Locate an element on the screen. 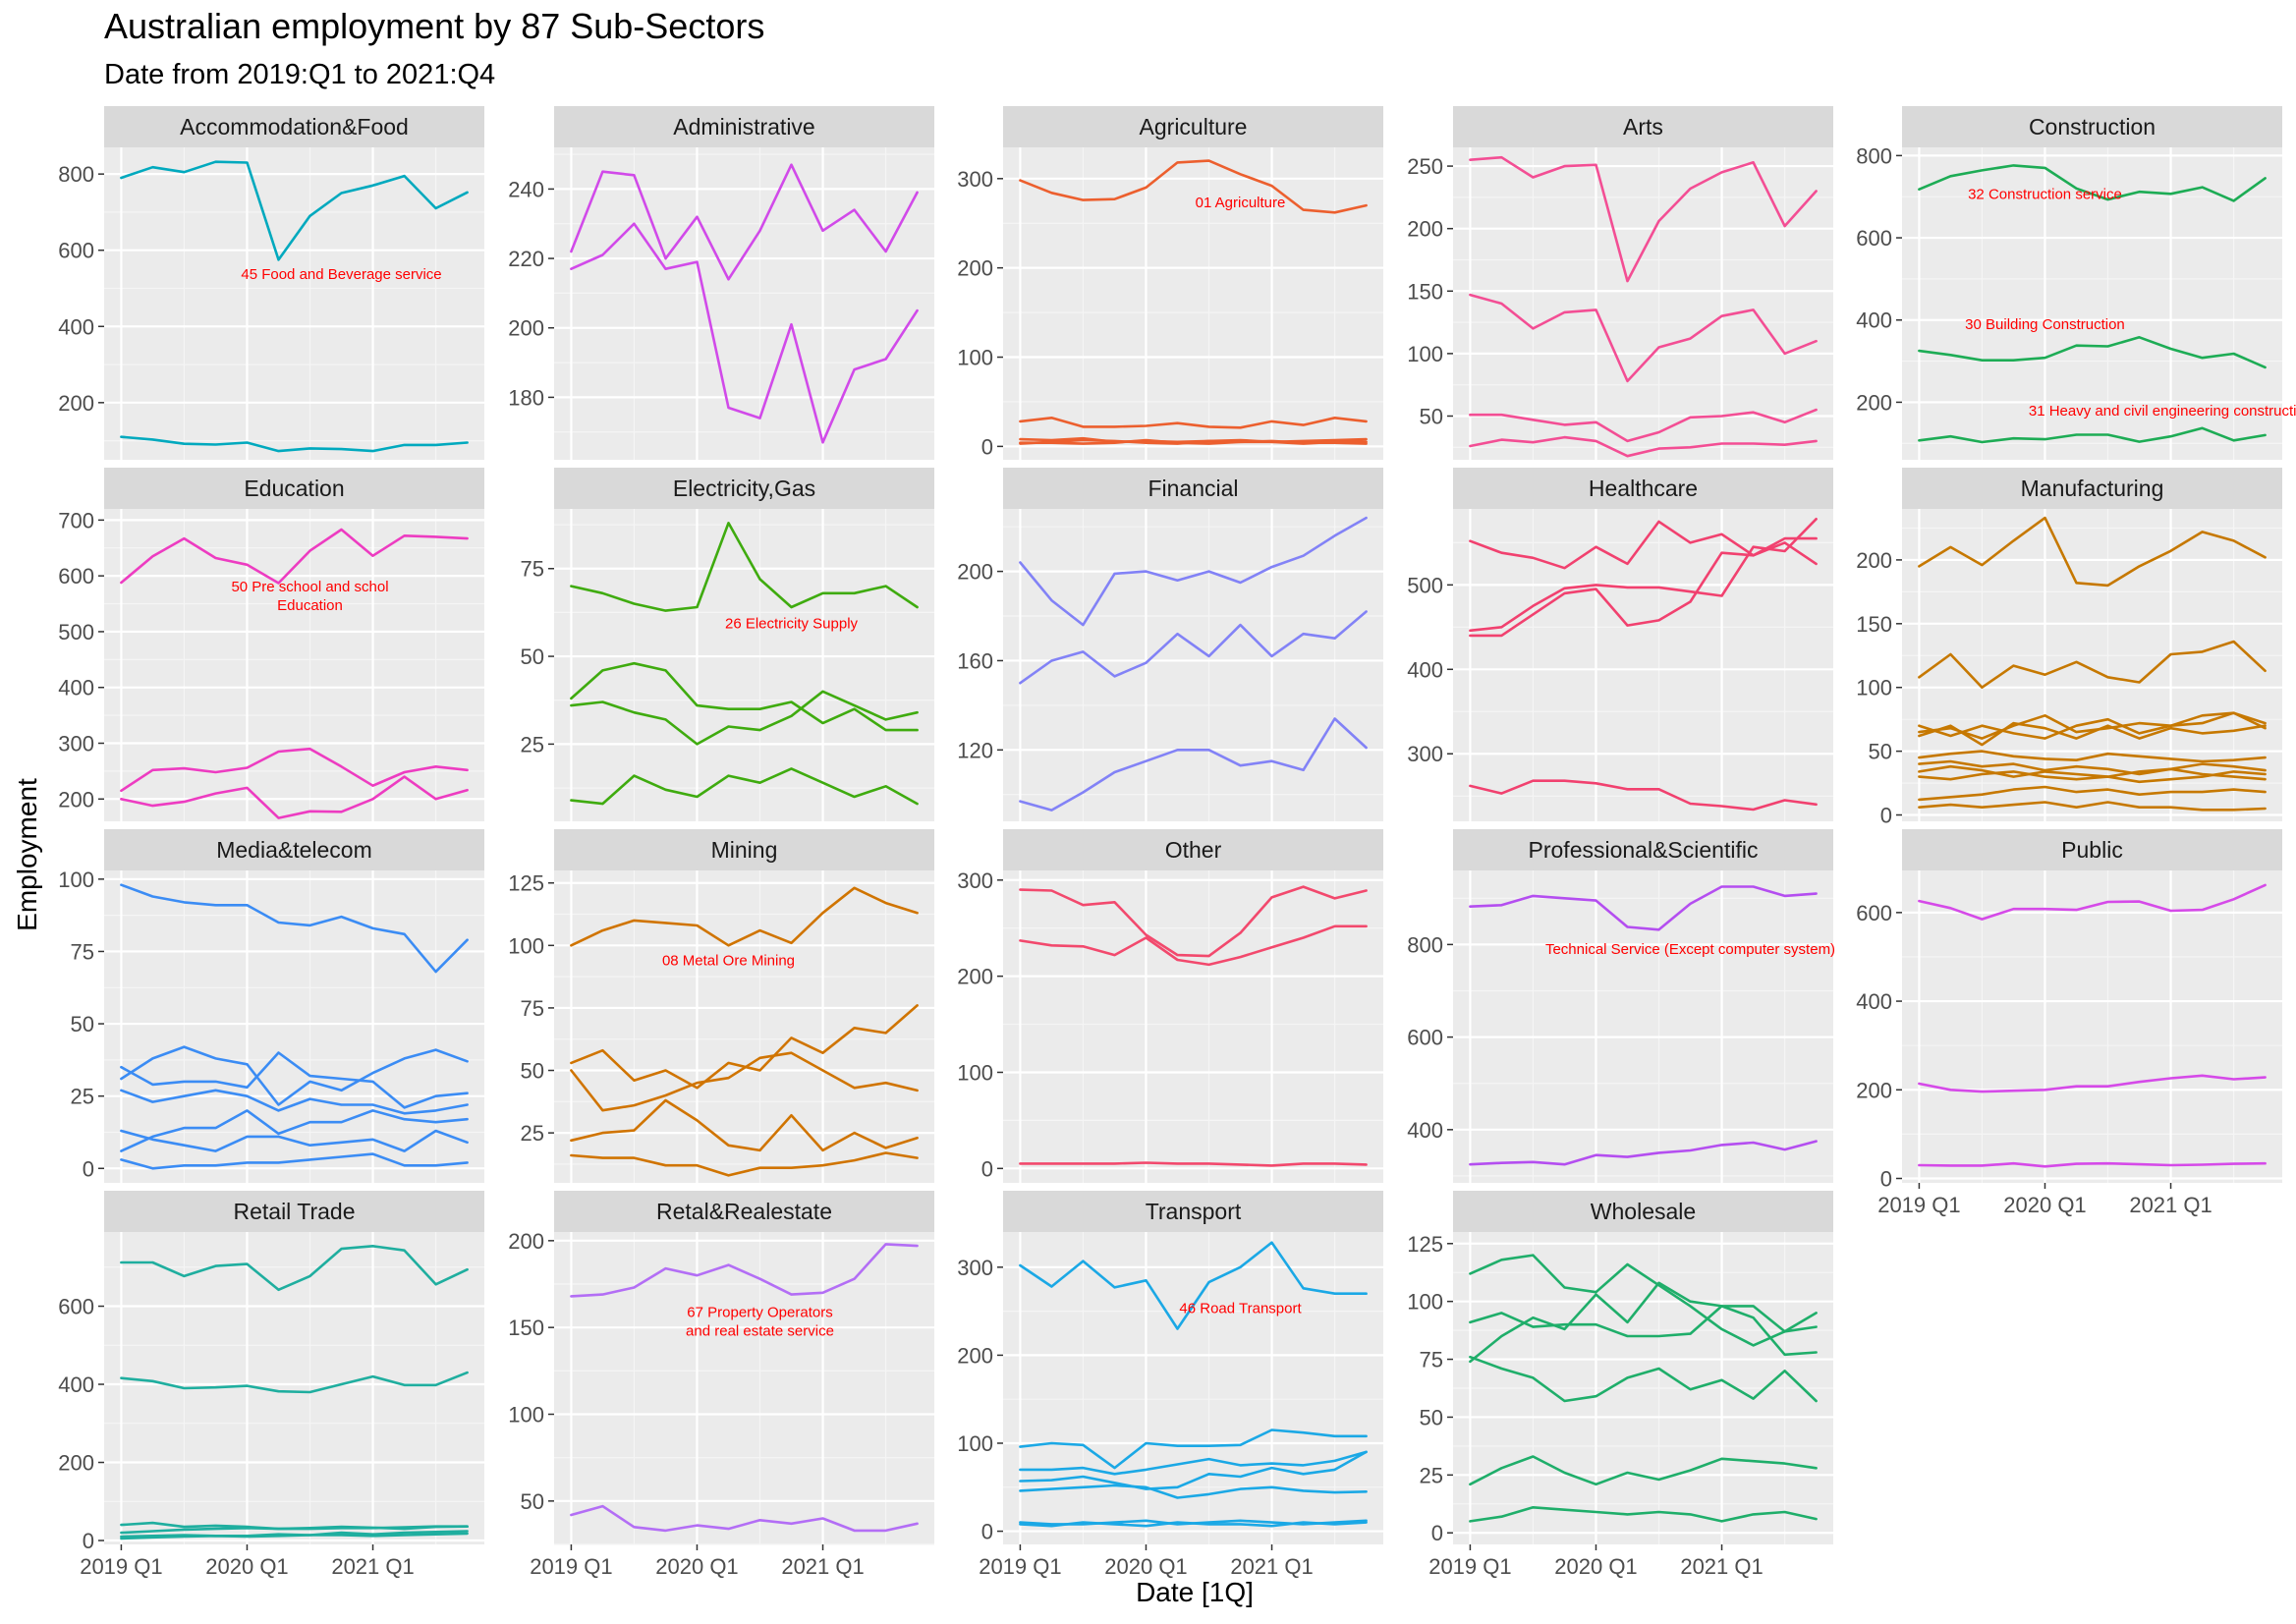  y-tick-label: 800 is located at coordinates (1874, 155).